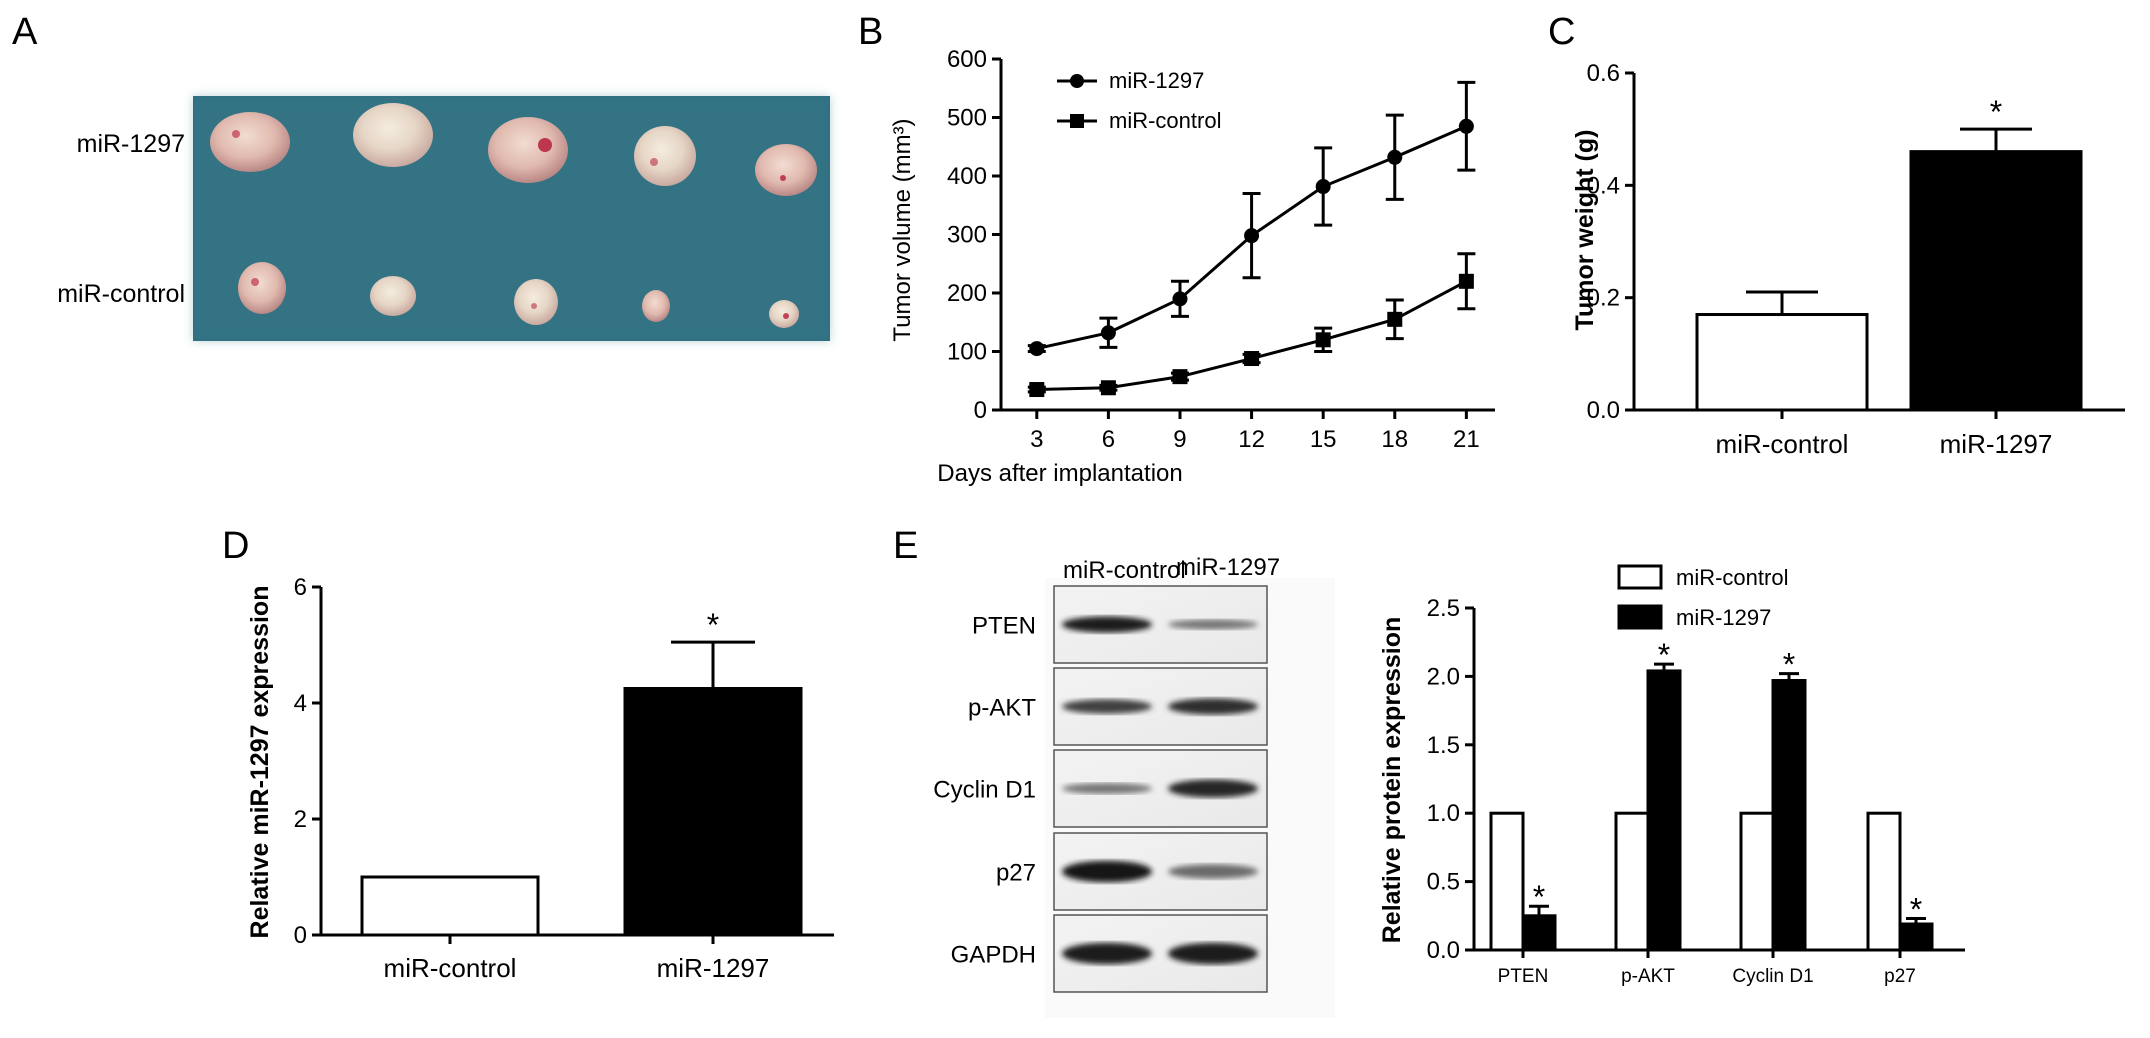  Describe the element at coordinates (1251, 439) in the screenshot. I see `x-tick-label: 12` at that location.